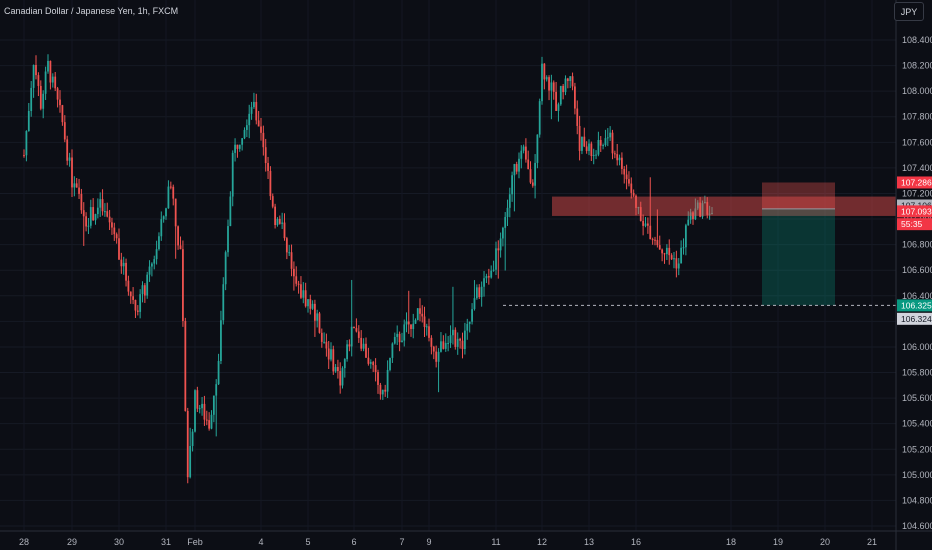 The height and width of the screenshot is (550, 932). What do you see at coordinates (917, 168) in the screenshot?
I see `price-tick-label: 107.400` at bounding box center [917, 168].